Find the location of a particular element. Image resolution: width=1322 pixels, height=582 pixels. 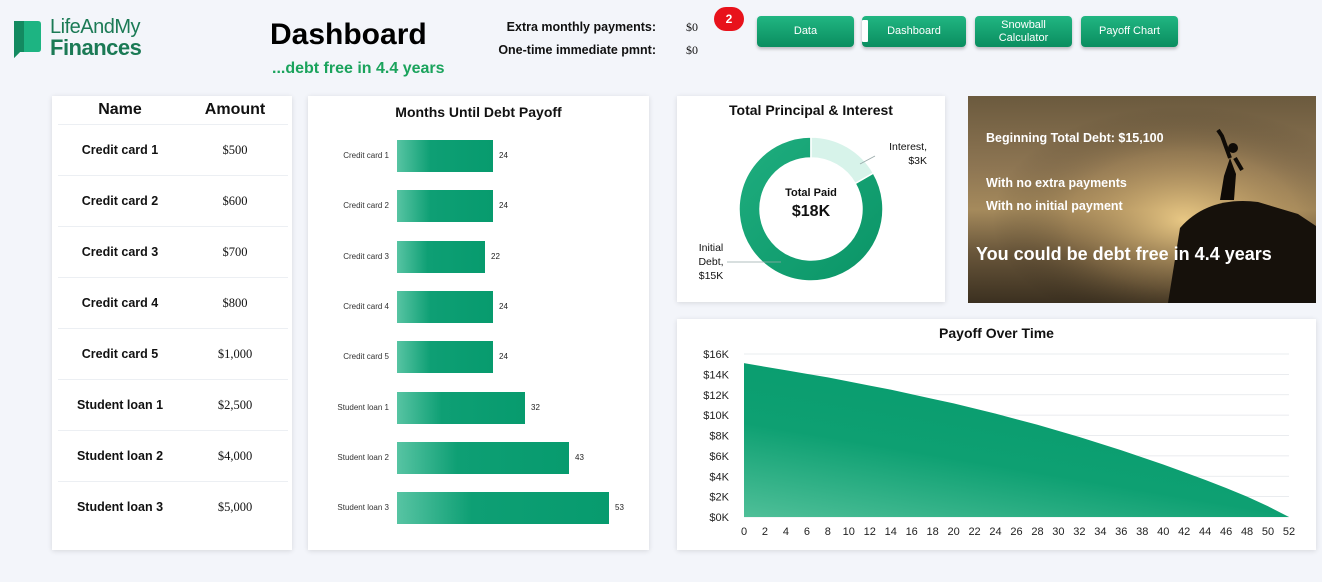

donut-slice-initial-debt is located at coordinates (811, 209).